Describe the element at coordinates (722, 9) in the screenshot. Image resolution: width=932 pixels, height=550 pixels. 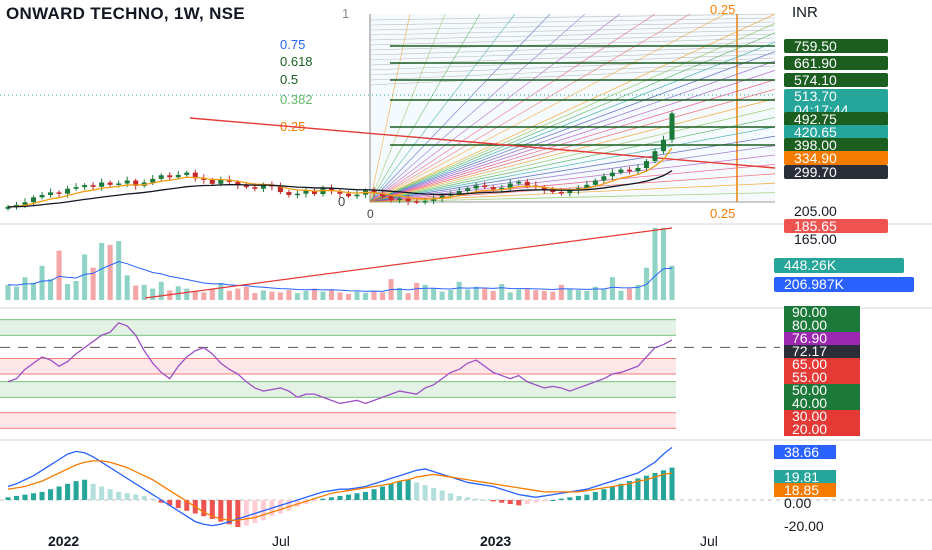
I see `gann-label: 0.25` at that location.